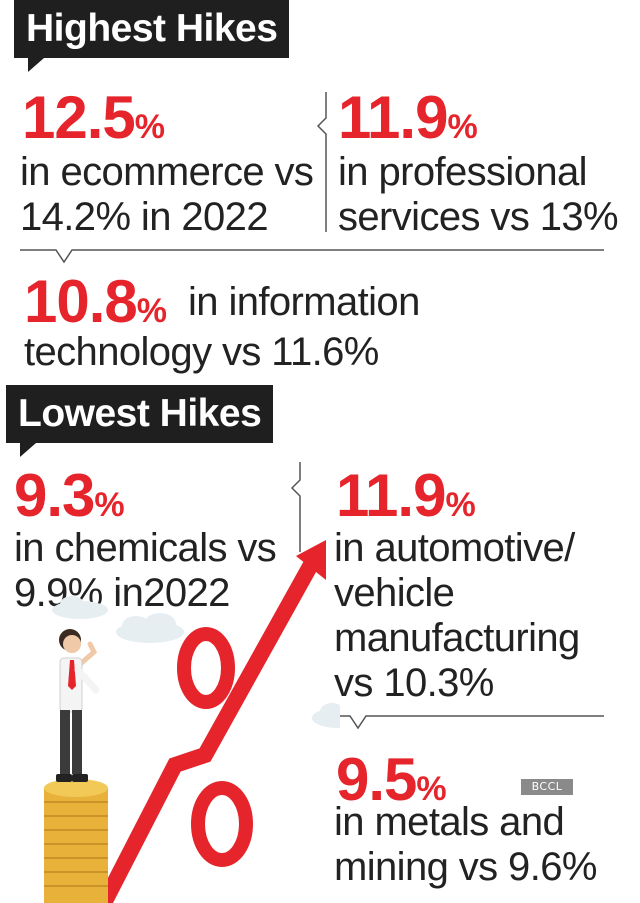 Image resolution: width=640 pixels, height=903 pixels. I want to click on divider-horizontal-bottom, so click(470, 722).